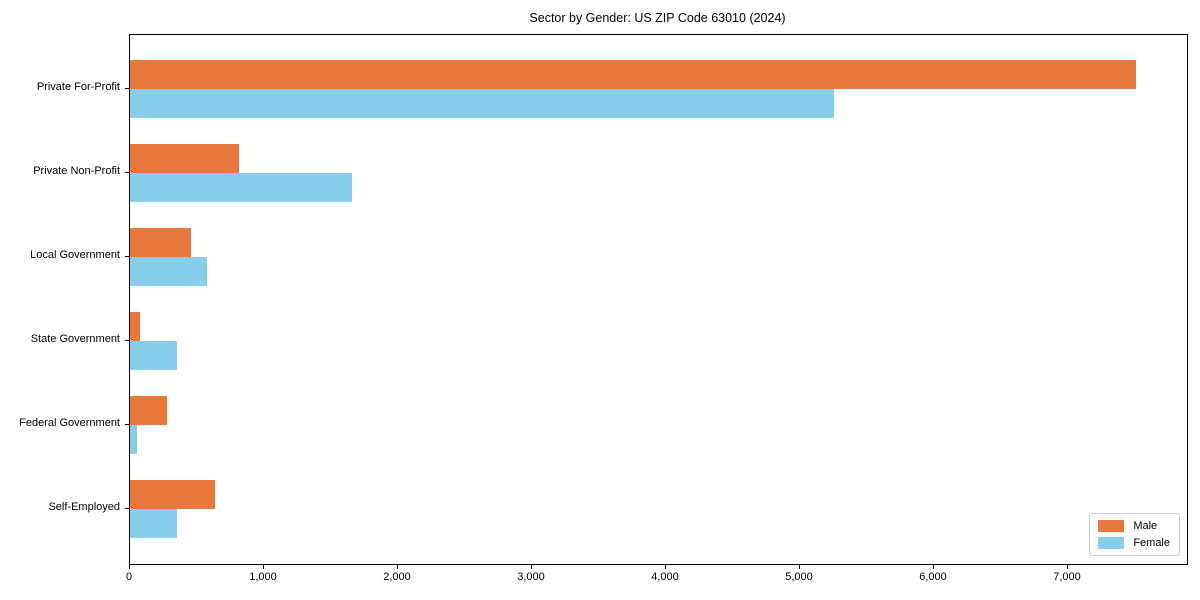 This screenshot has width=1200, height=600. I want to click on y-axis-category-label: State Government, so click(75, 339).